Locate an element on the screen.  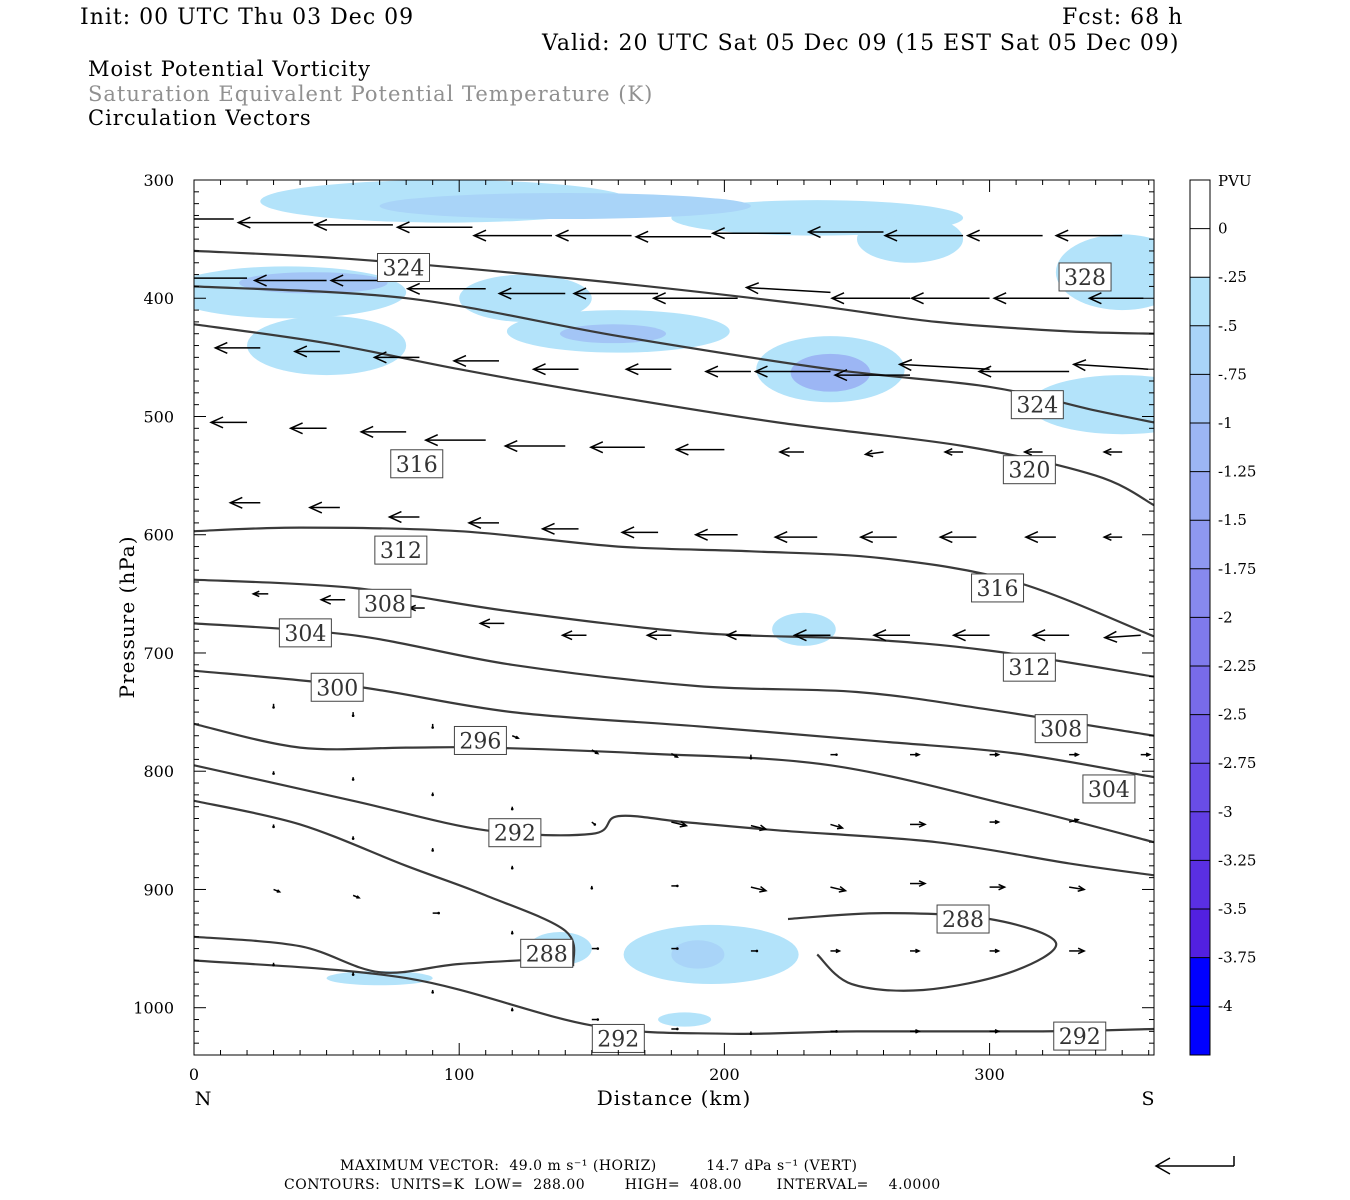
contour-label-316-6: 316 is located at coordinates (998, 588).